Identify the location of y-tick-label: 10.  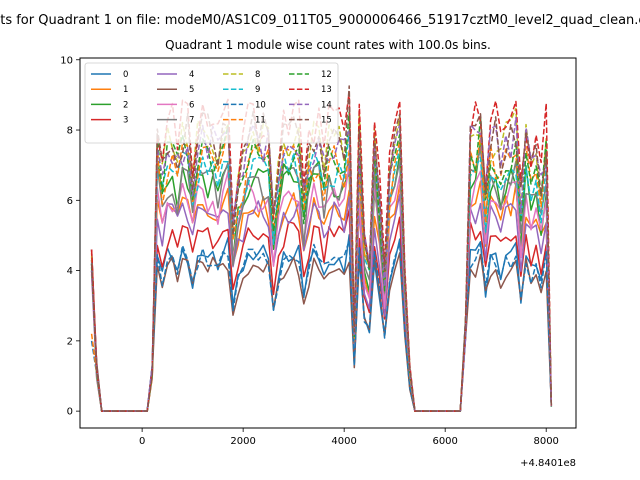
(66, 60).